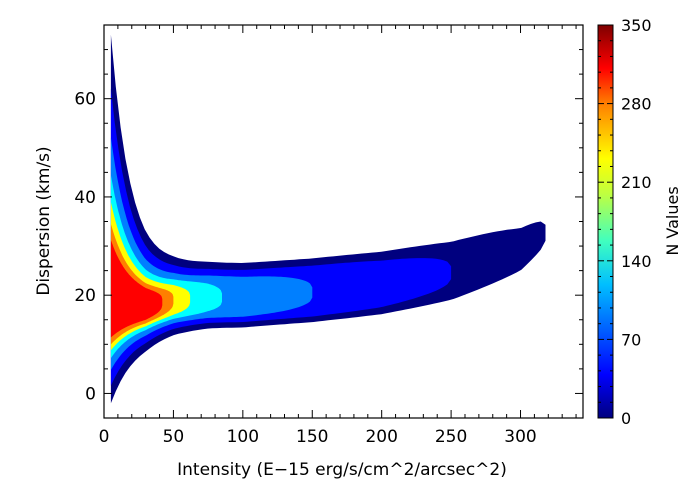 This screenshot has width=700, height=500. Describe the element at coordinates (636, 104) in the screenshot. I see `colorbar-tick-label: 280` at that location.